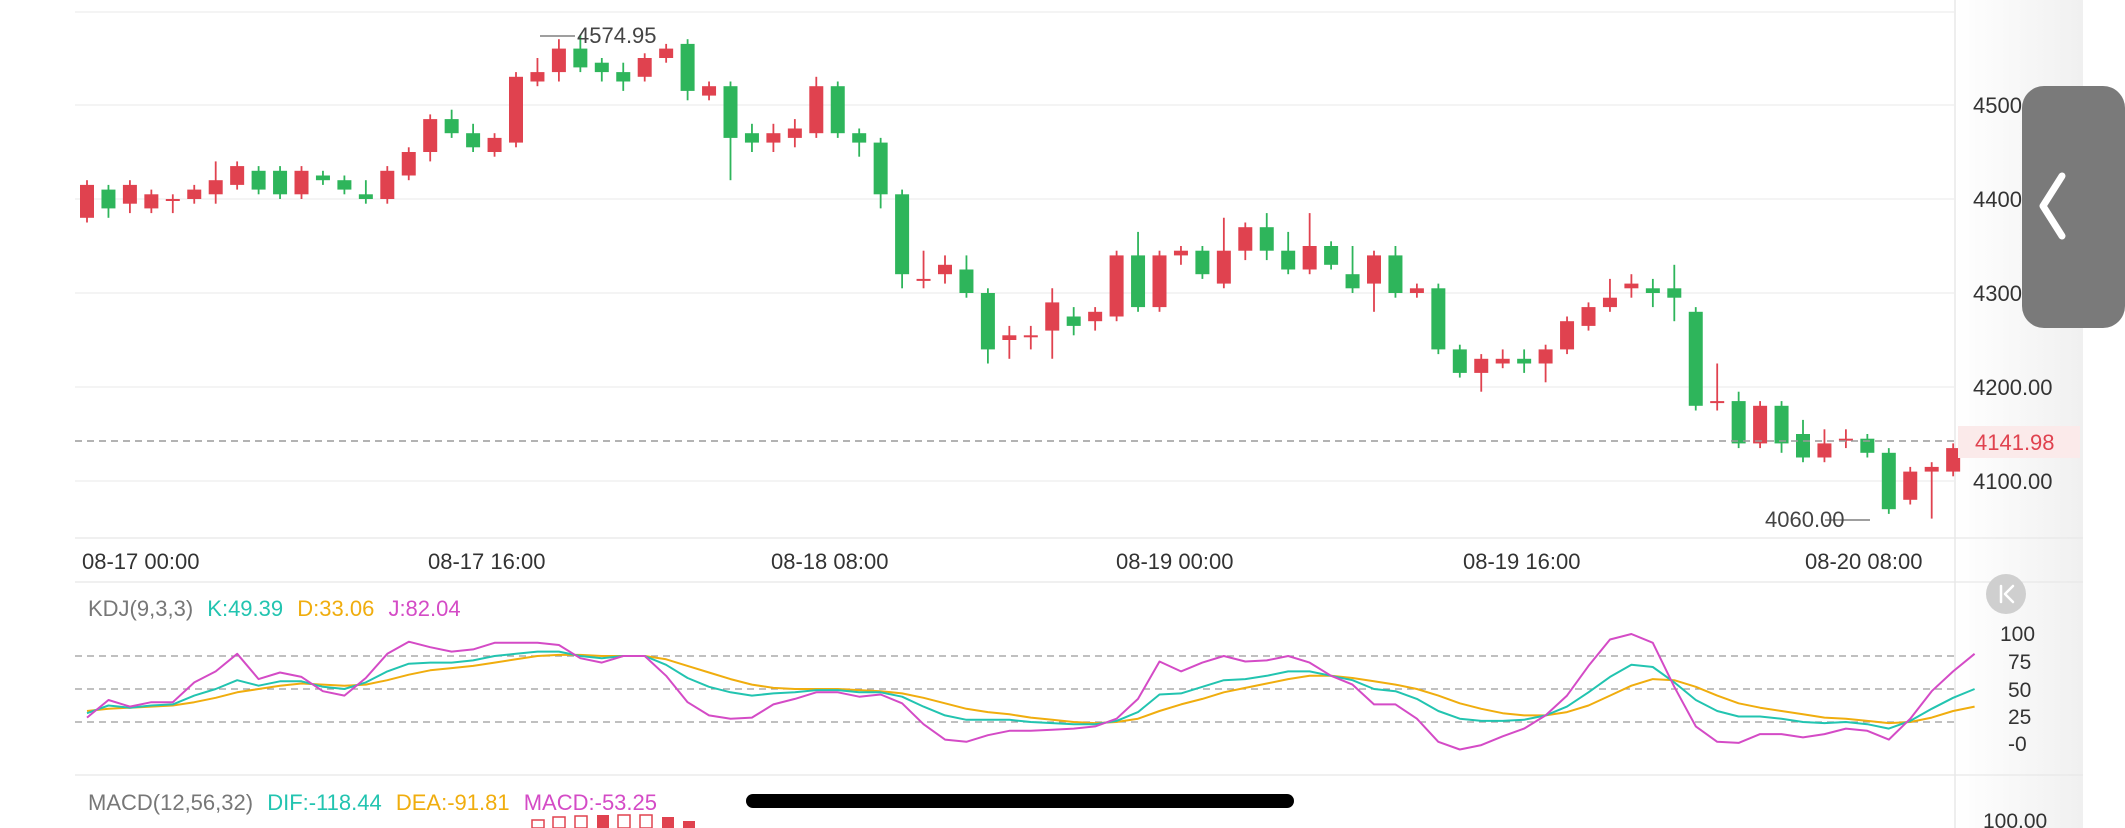 Image resolution: width=2125 pixels, height=828 pixels. What do you see at coordinates (1015, 689) in the screenshot?
I see `kdj-guides` at bounding box center [1015, 689].